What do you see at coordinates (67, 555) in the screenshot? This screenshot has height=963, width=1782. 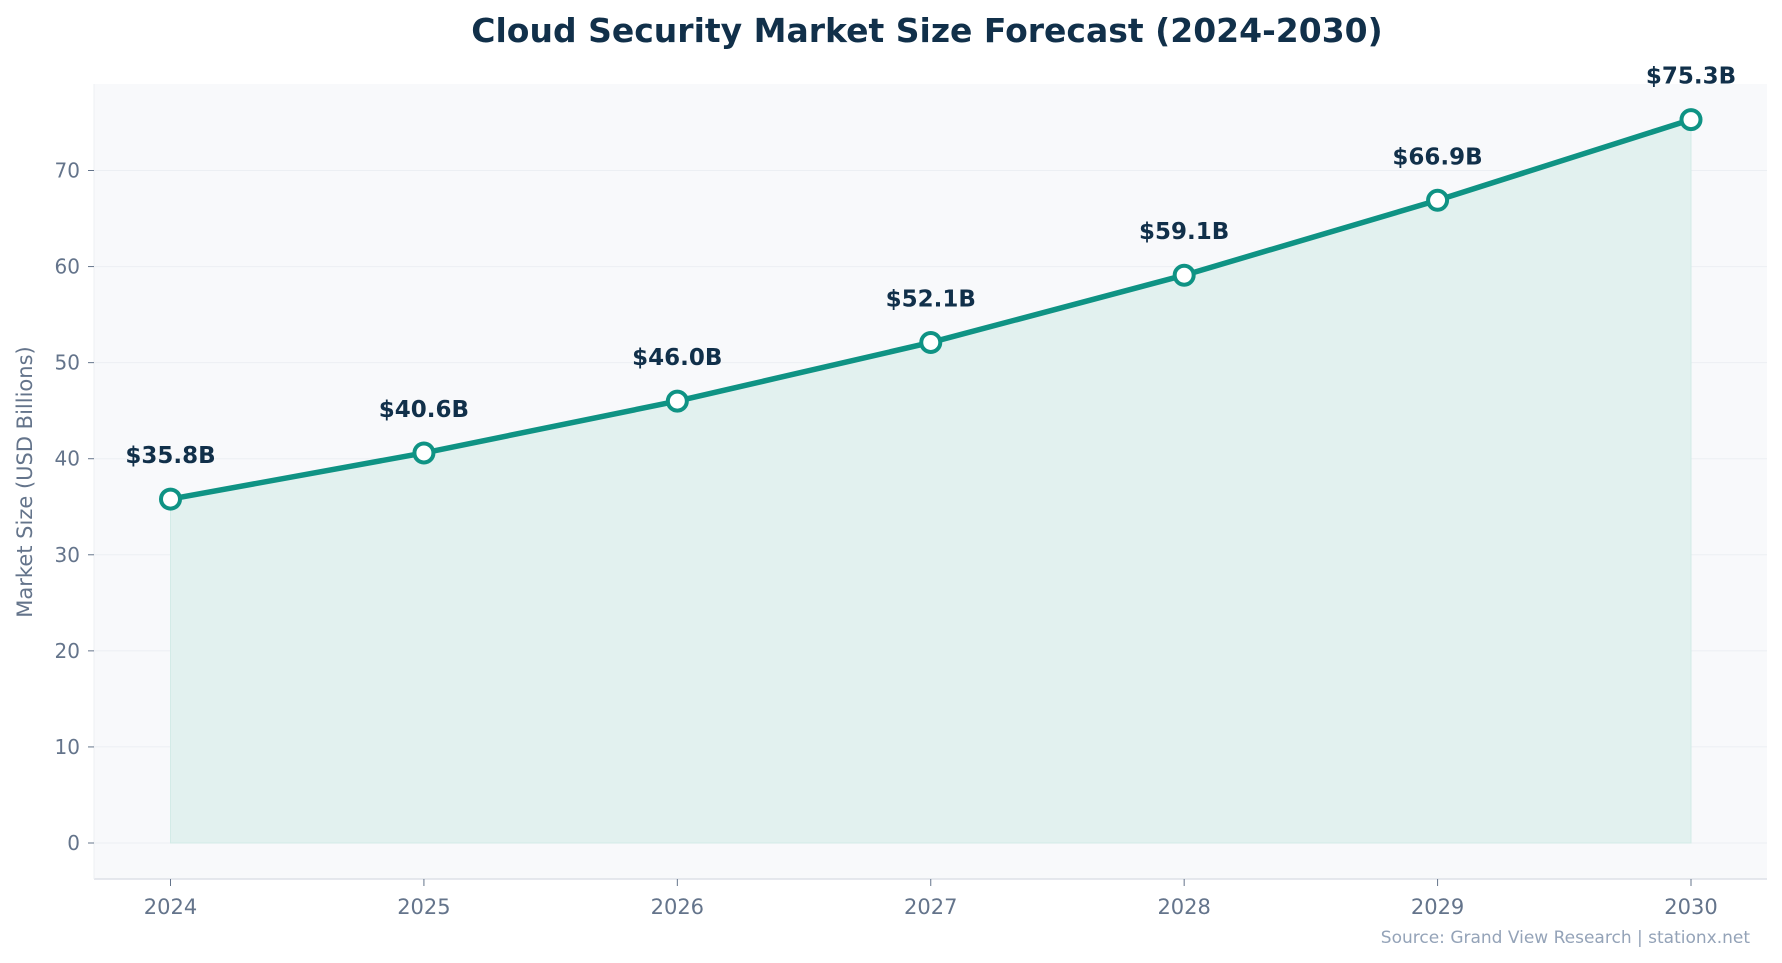 I see `y-tick-label: 30` at bounding box center [67, 555].